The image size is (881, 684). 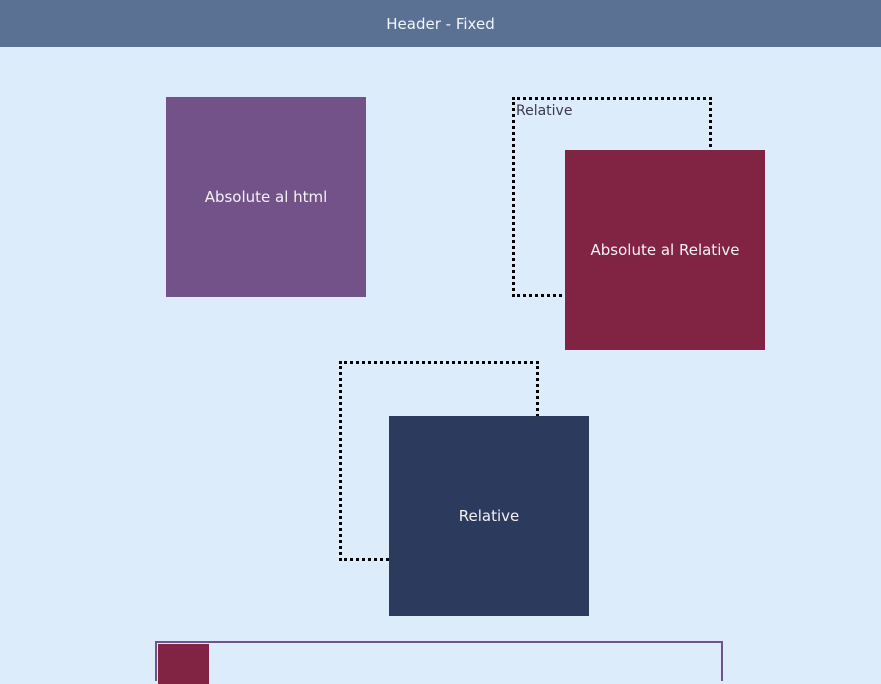 What do you see at coordinates (439, 662) in the screenshot?
I see `bottom-container` at bounding box center [439, 662].